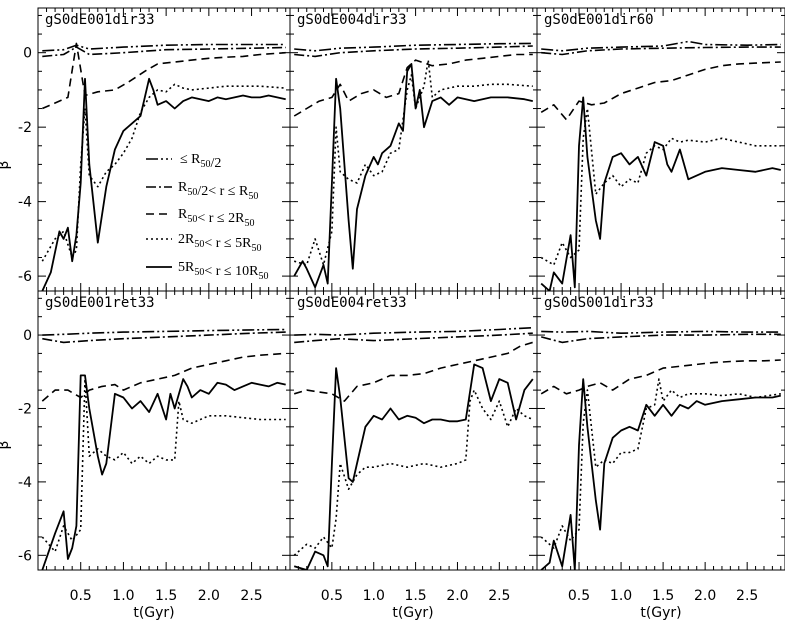 The image size is (785, 625). Describe the element at coordinates (200, 161) in the screenshot. I see `legend-label-1: ≤ R50/2` at that location.